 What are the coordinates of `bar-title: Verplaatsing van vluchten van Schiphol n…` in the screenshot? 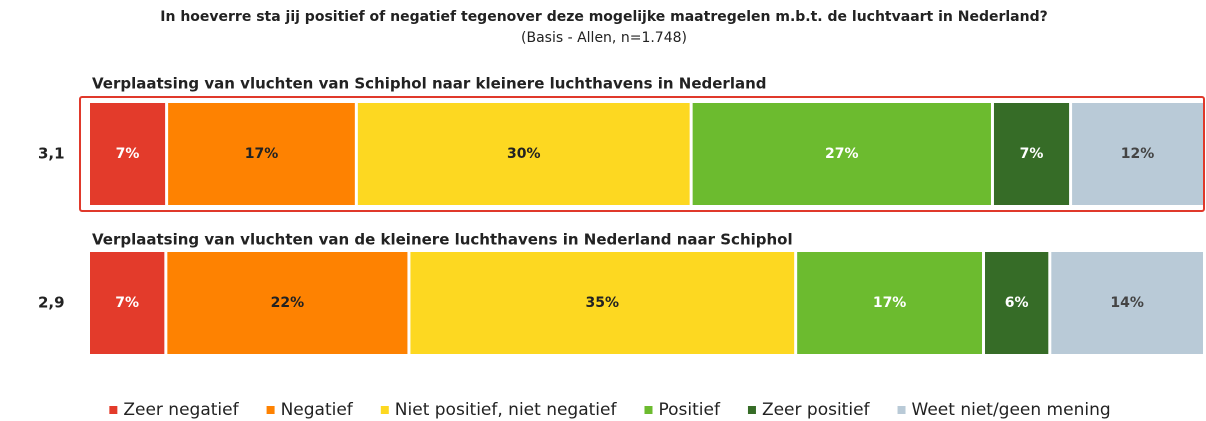 It's located at (429, 84).